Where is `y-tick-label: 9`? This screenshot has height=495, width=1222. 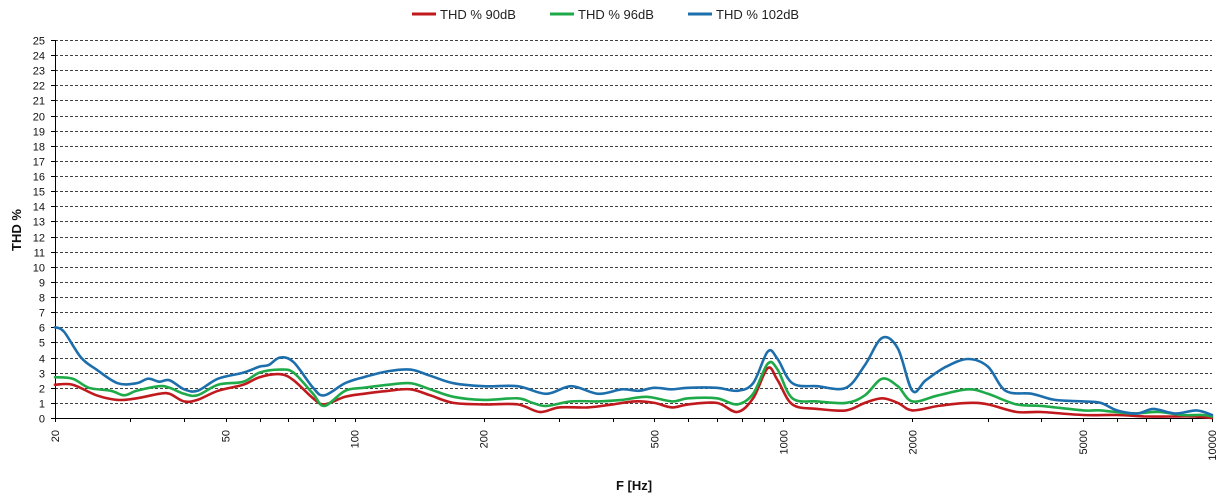
y-tick-label: 9 is located at coordinates (42, 284).